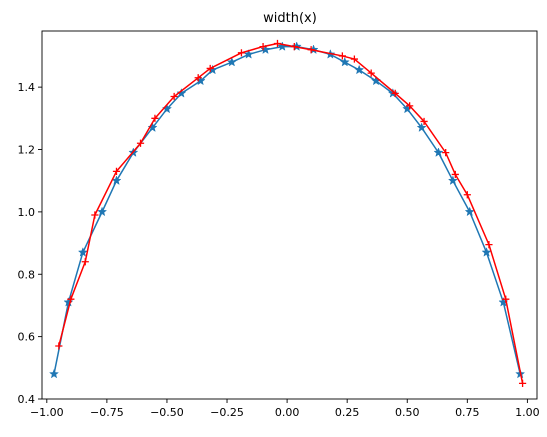 The height and width of the screenshot is (437, 547). I want to click on y-tick-label: 1.0, so click(27, 212).